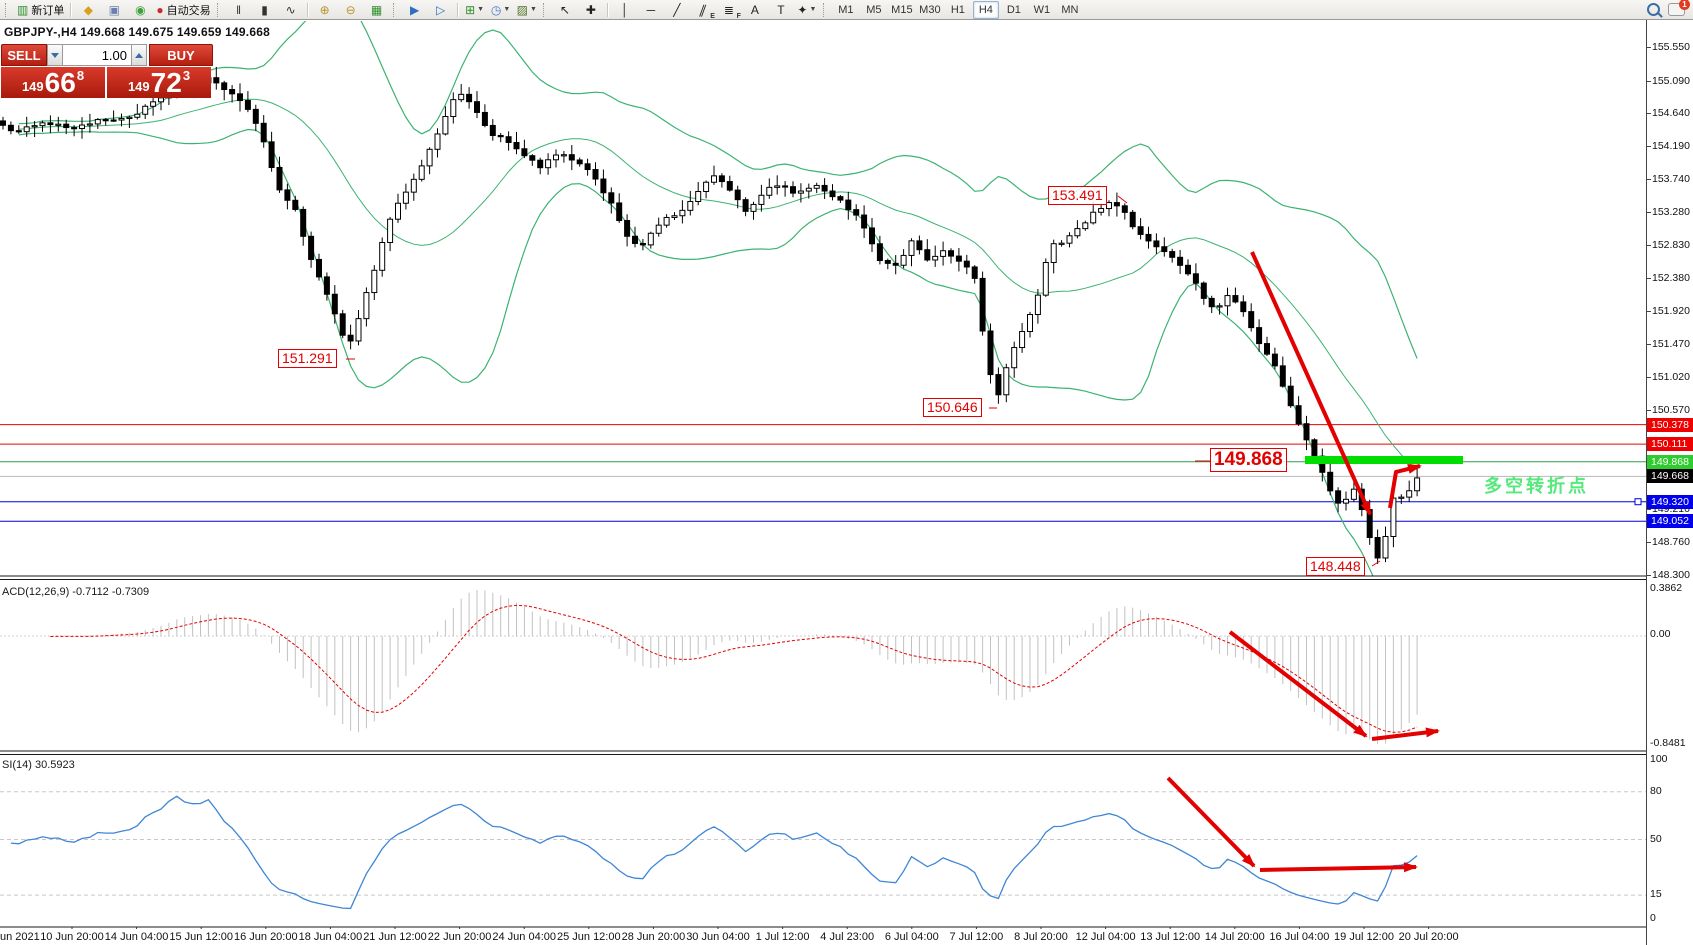 Image resolution: width=1693 pixels, height=945 pixels. I want to click on new-order-button-label: 新订单, so click(48, 10).